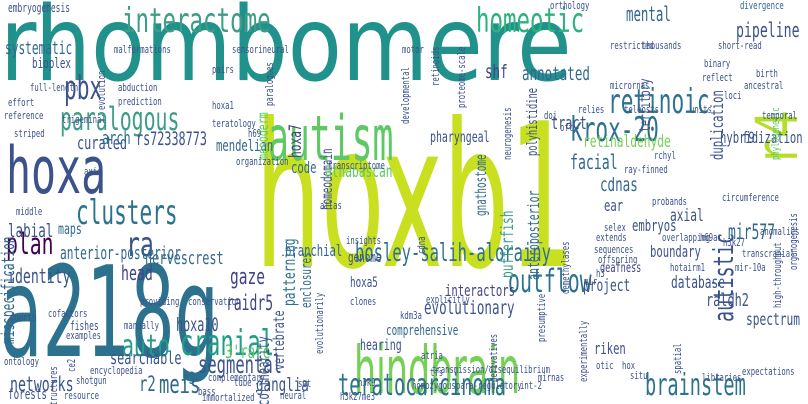 This screenshot has height=404, width=808. What do you see at coordinates (184, 258) in the screenshot?
I see `word-nervescrest: nervescrest` at bounding box center [184, 258].